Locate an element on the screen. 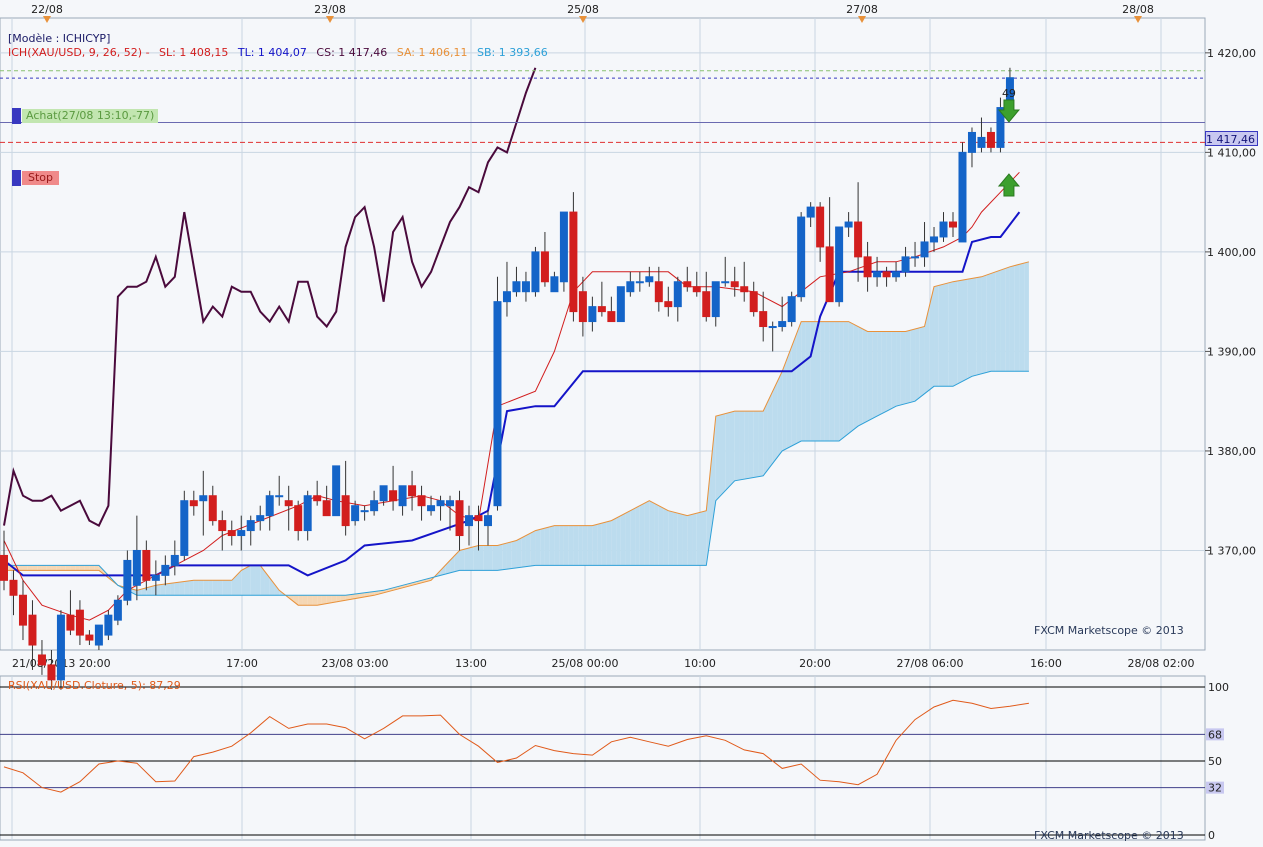  buy-order-handle is located at coordinates (16, 116).